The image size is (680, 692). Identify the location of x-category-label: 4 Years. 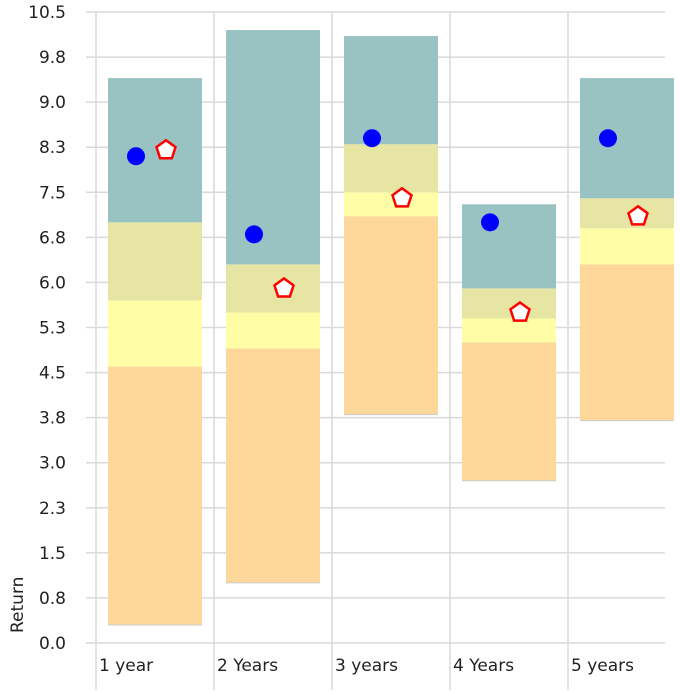
(483, 666).